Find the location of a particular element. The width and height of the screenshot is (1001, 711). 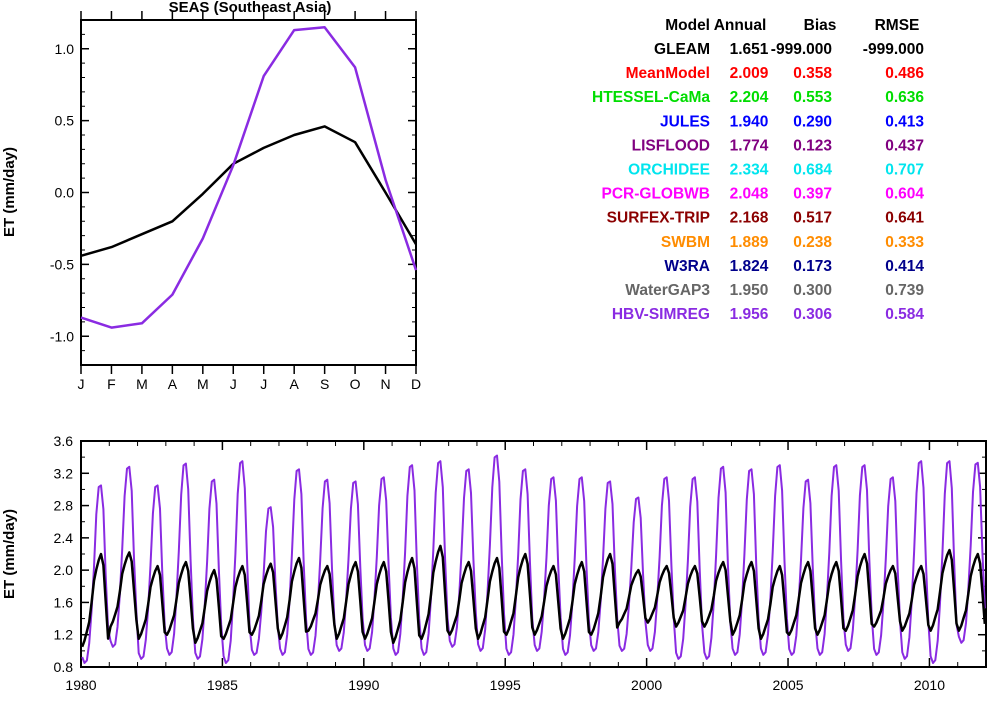

row-annual: 1.824 is located at coordinates (749, 266).